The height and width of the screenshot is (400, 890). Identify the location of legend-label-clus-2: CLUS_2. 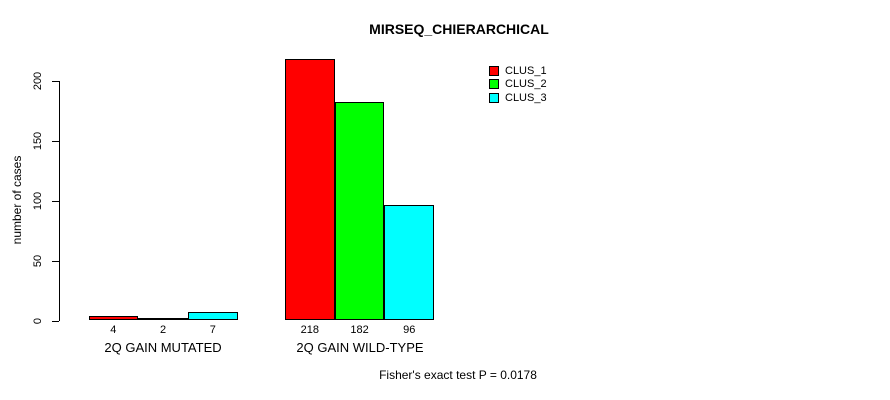
(526, 84).